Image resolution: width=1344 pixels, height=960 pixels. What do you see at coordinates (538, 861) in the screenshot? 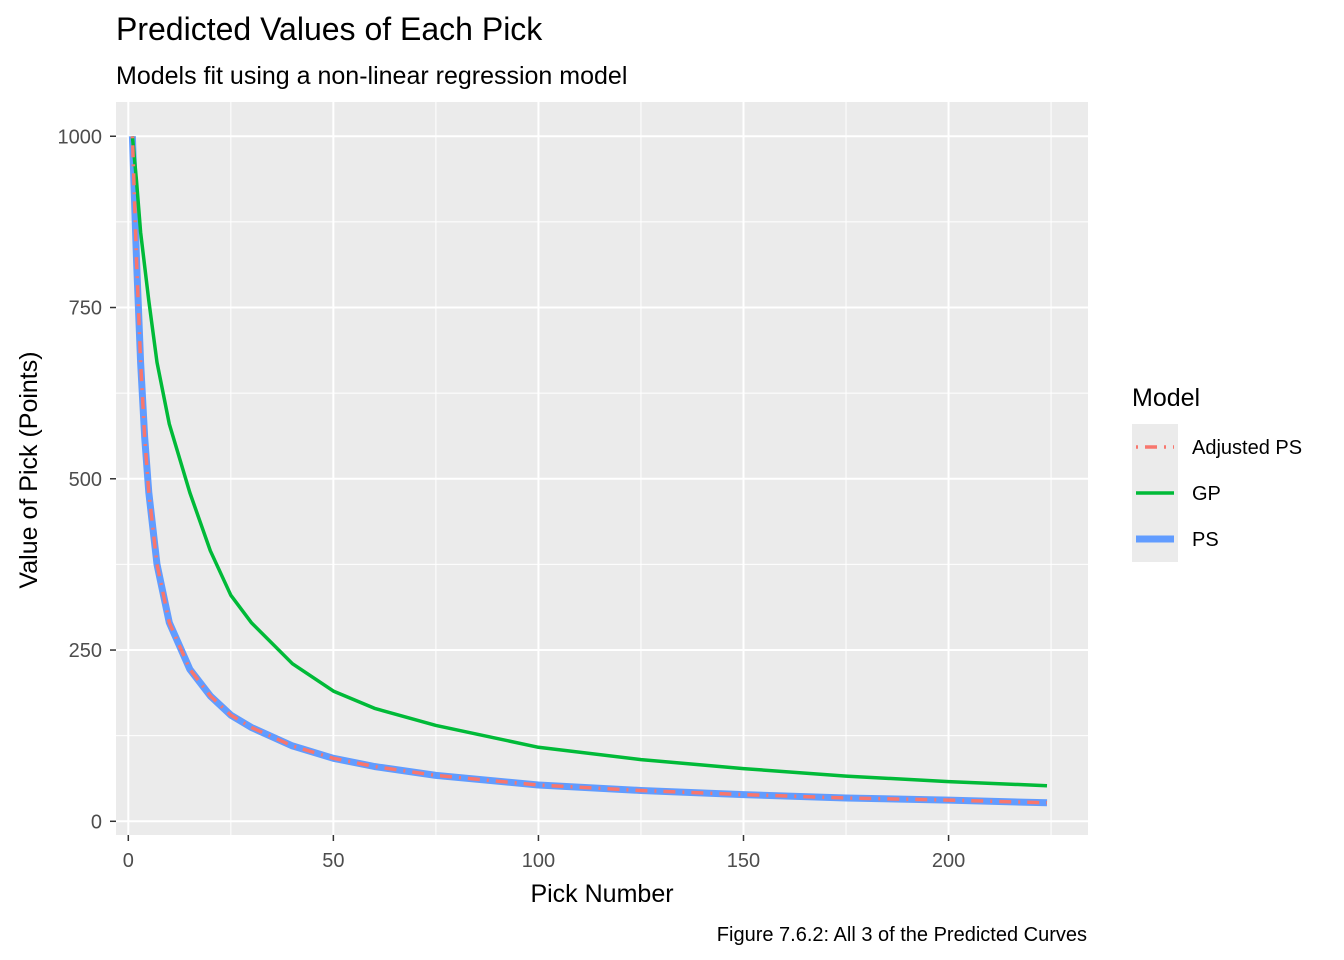
I see `x-tick-label: 100` at bounding box center [538, 861].